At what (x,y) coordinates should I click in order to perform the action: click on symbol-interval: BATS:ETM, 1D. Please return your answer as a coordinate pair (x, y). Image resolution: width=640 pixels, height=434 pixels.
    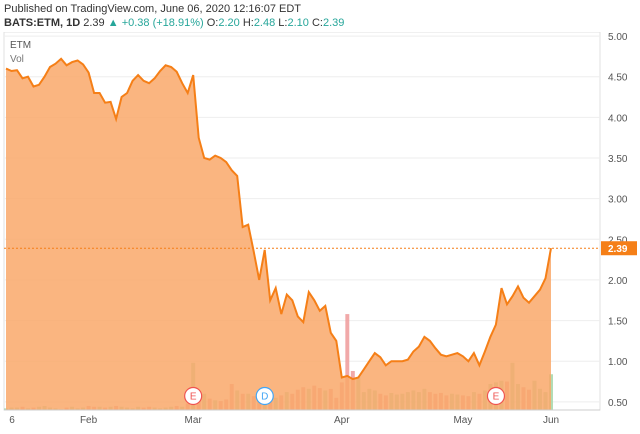
    Looking at the image, I should click on (42, 23).